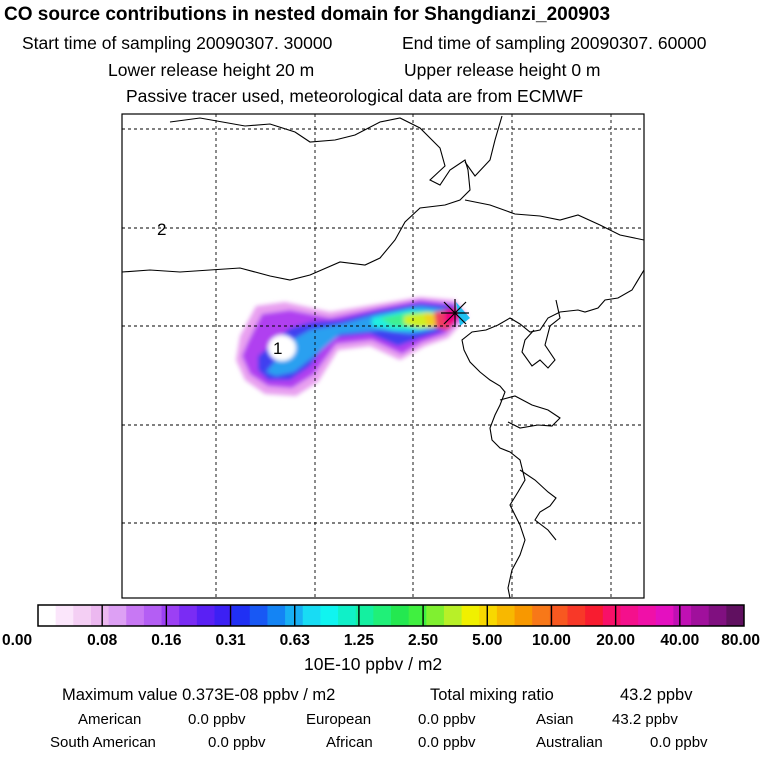  What do you see at coordinates (487, 640) in the screenshot?
I see `colorbar-tick-label: 5.00` at bounding box center [487, 640].